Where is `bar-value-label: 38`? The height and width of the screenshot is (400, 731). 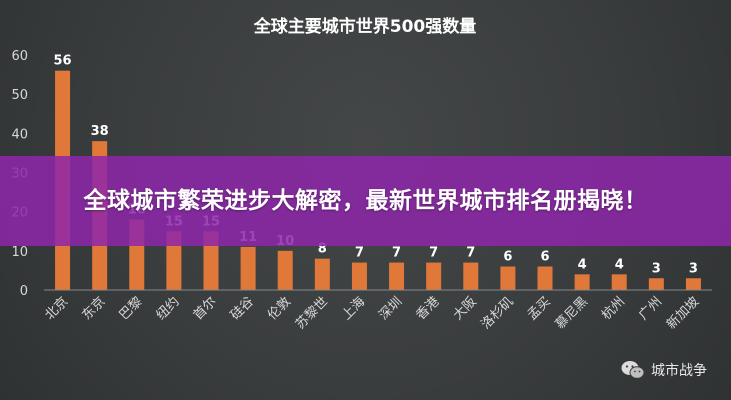
bar-value-label: 38 is located at coordinates (100, 131).